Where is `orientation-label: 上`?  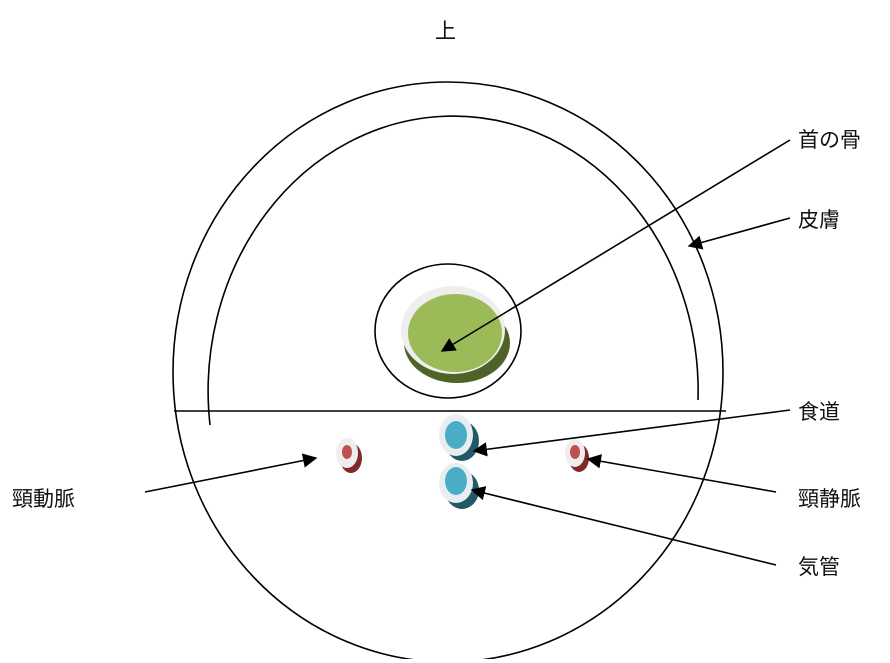 orientation-label: 上 is located at coordinates (445, 31).